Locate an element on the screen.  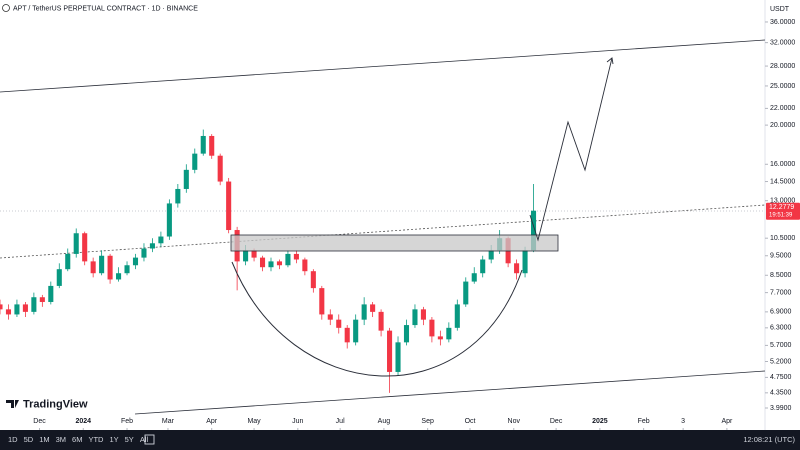
x-tick-label: 2025 is located at coordinates (600, 421).